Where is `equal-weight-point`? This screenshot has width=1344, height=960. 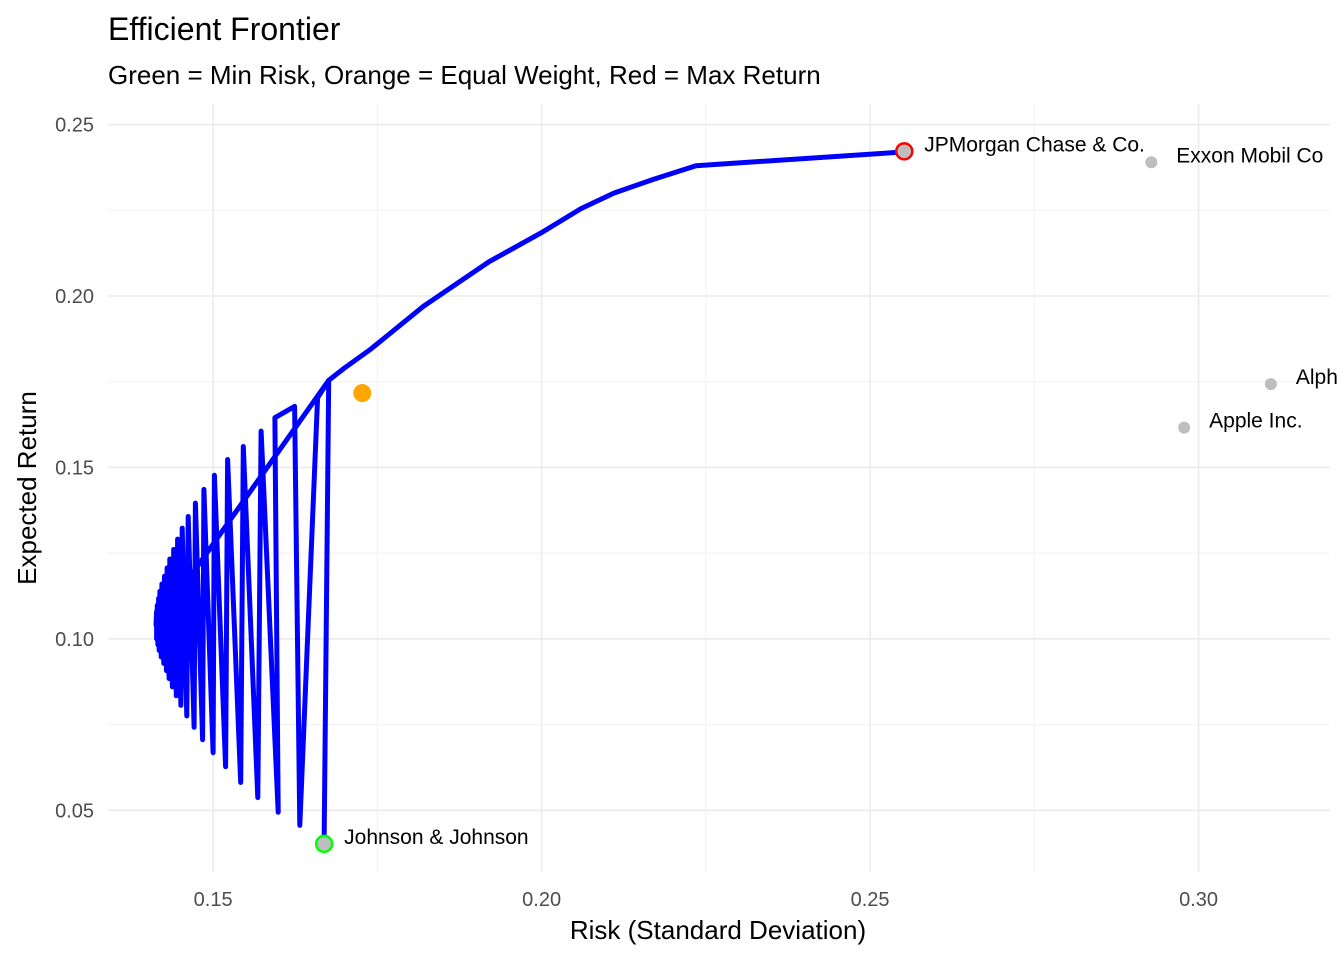 equal-weight-point is located at coordinates (362, 393).